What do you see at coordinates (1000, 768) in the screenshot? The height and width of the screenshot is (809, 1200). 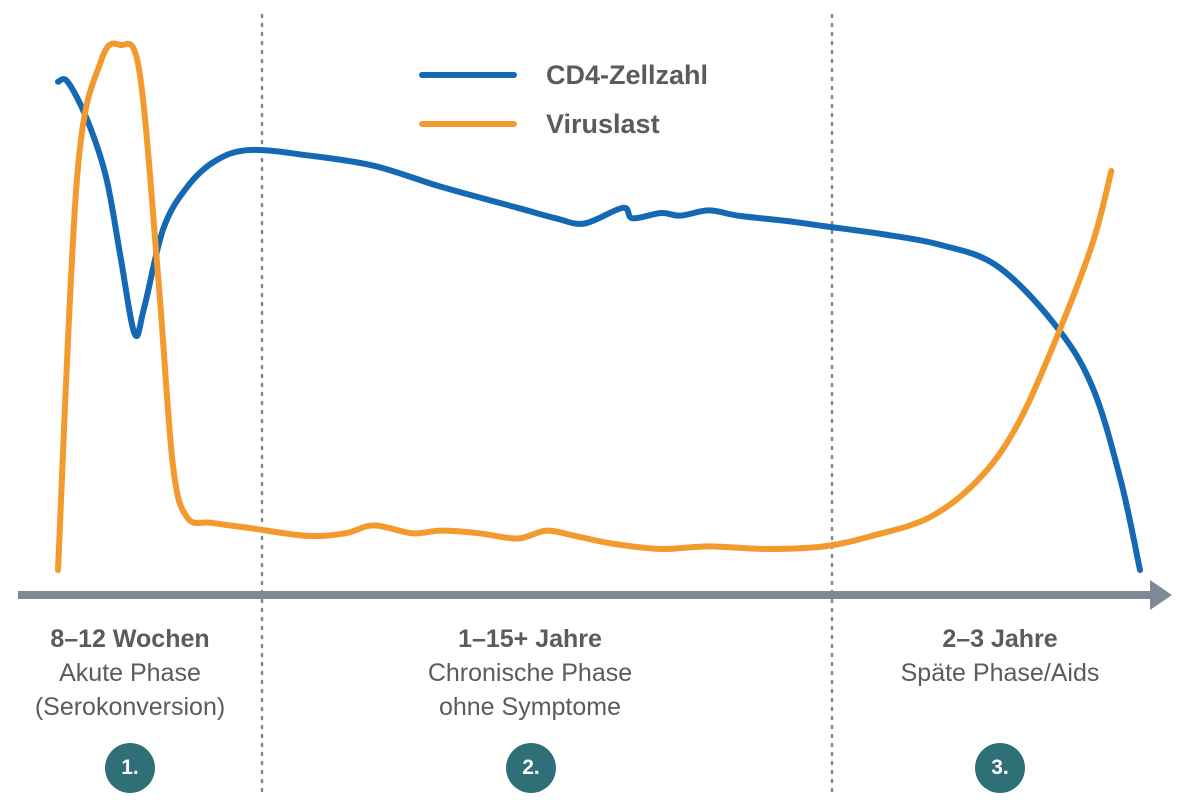 I see `phase-badge-3: 3.` at bounding box center [1000, 768].